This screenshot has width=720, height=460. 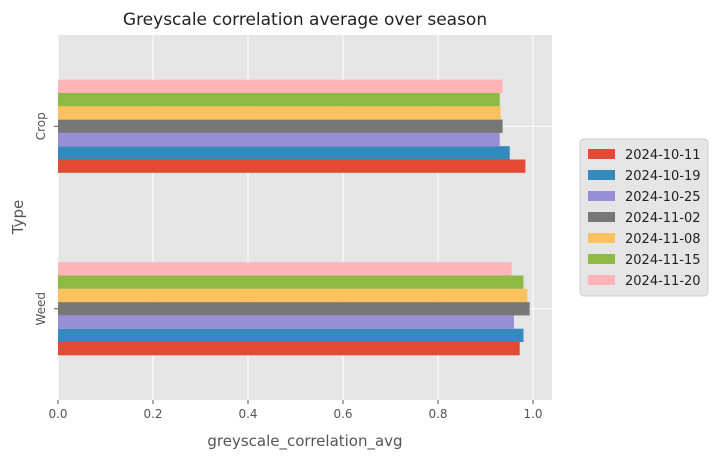 I want to click on legend-label-2024-11-15: 2024-11-15, so click(x=663, y=260).